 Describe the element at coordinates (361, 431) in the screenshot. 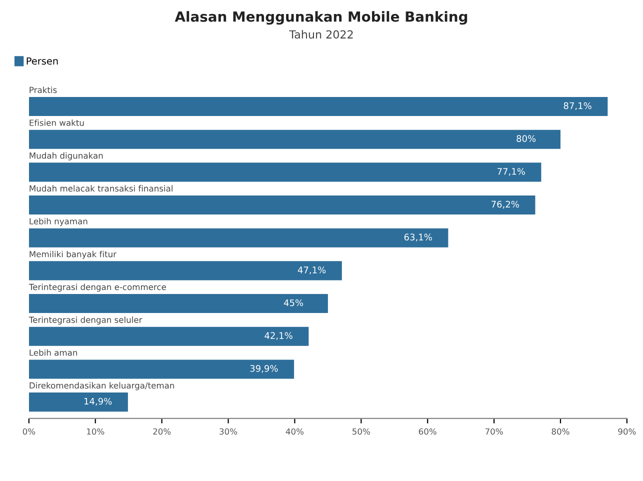

I see `x-tick-label: 50%` at that location.